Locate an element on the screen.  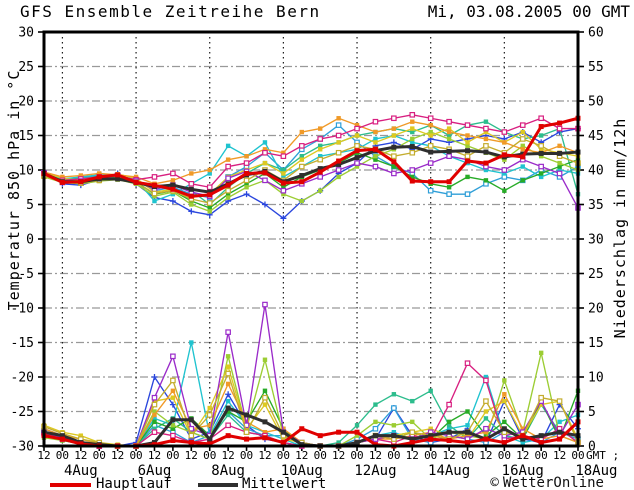
legend-label-hauptlauf: Hauptlauf is located at coordinates (134, 483).